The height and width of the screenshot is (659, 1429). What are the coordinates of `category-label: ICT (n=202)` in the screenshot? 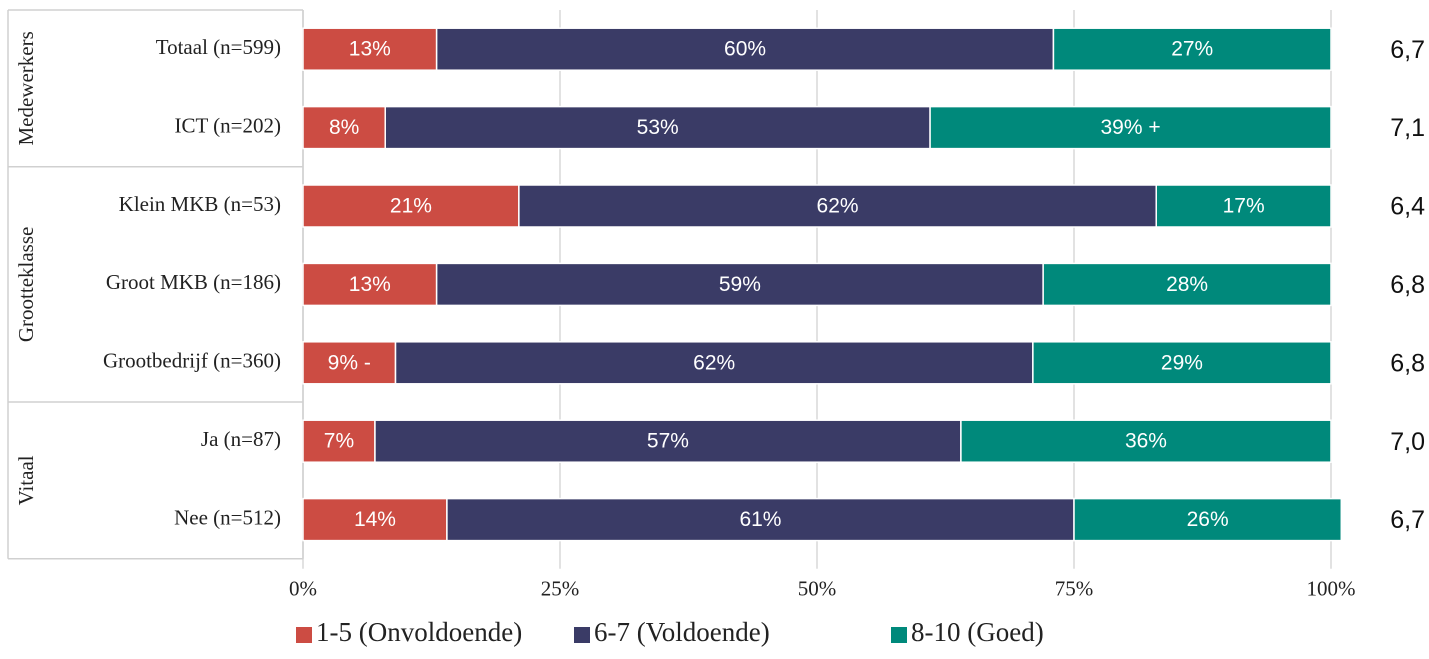 It's located at (227, 125).